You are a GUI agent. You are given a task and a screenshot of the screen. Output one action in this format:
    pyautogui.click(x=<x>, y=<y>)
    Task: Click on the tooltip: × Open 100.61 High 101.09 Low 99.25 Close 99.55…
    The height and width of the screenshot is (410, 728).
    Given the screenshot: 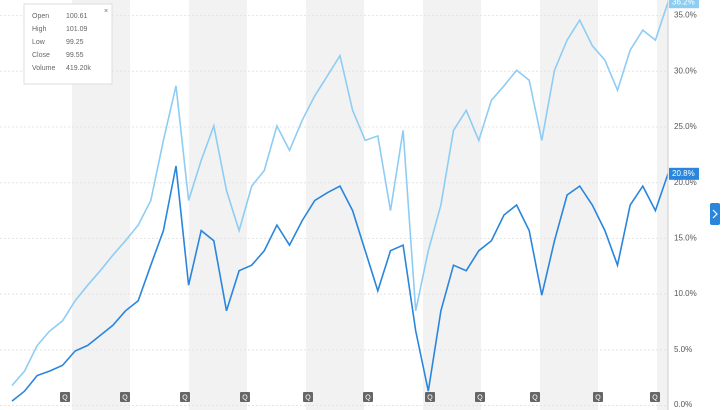 What is the action you would take?
    pyautogui.click(x=68, y=44)
    